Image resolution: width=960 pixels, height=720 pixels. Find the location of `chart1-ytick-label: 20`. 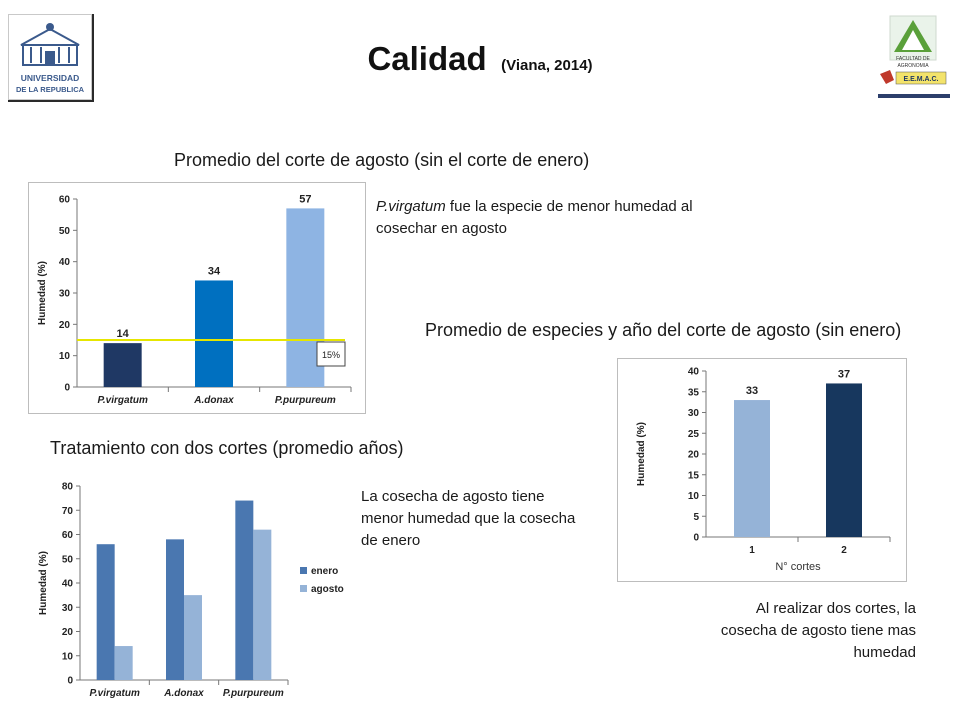

chart1-ytick-label: 20 is located at coordinates (65, 325).